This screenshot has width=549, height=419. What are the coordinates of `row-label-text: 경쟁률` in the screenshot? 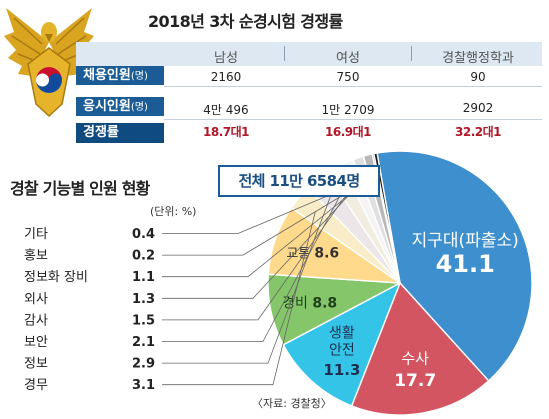 It's located at (101, 132).